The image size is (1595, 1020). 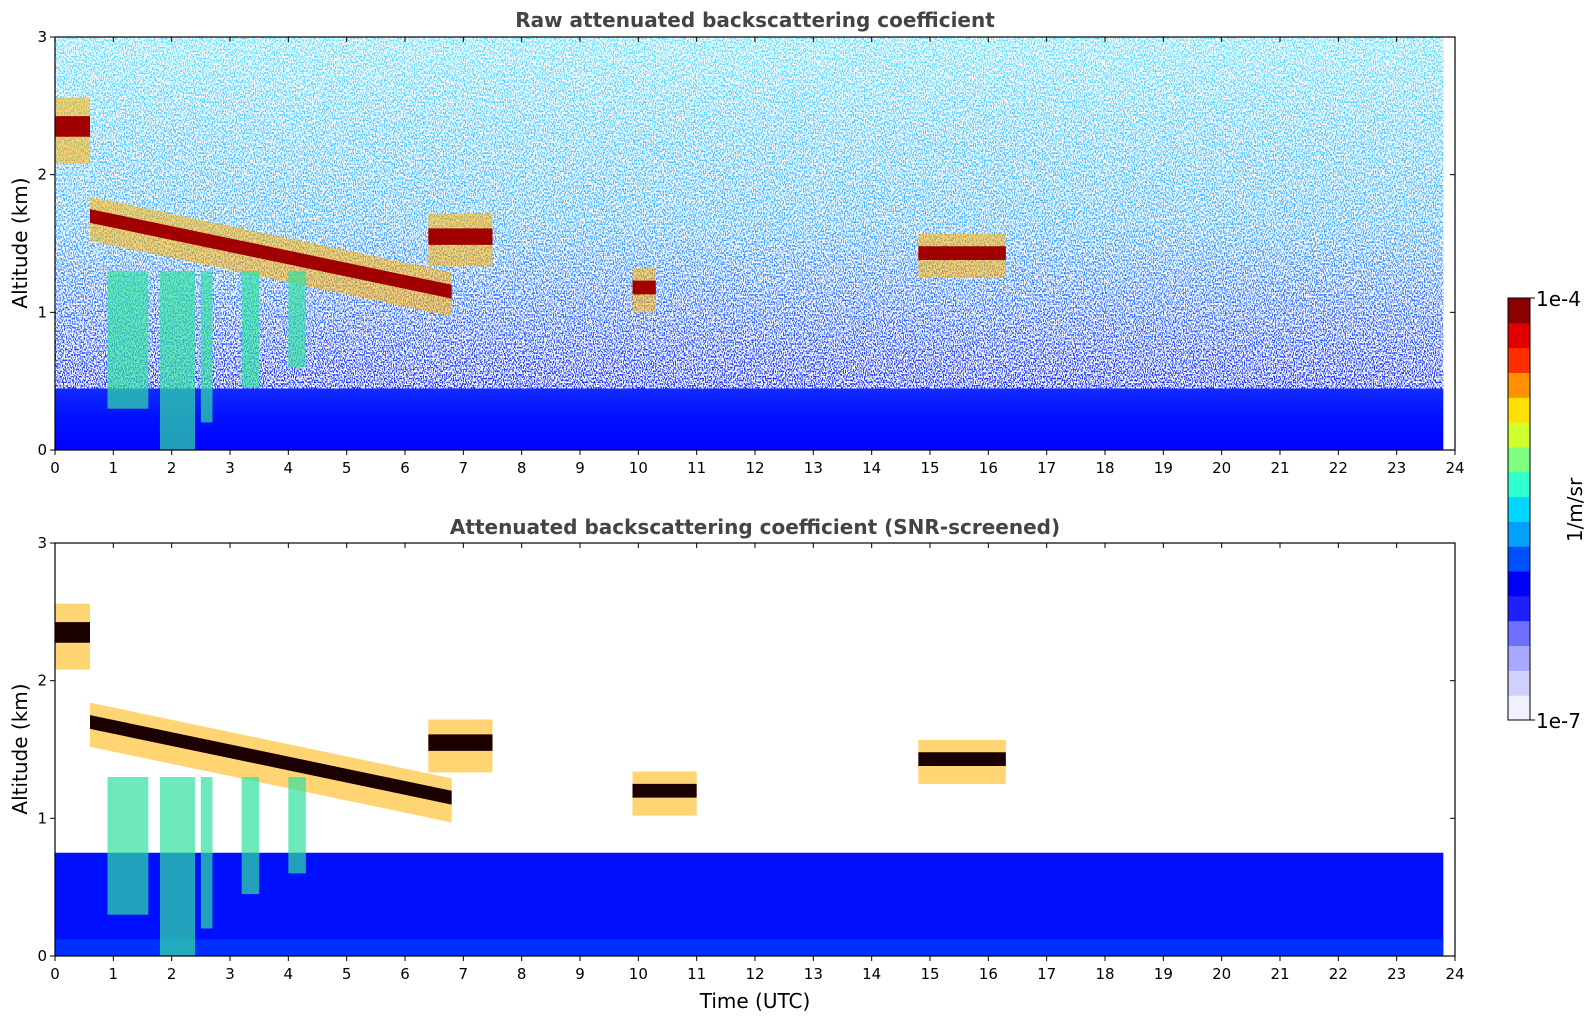 I want to click on x-tick-label: 16, so click(x=988, y=974).